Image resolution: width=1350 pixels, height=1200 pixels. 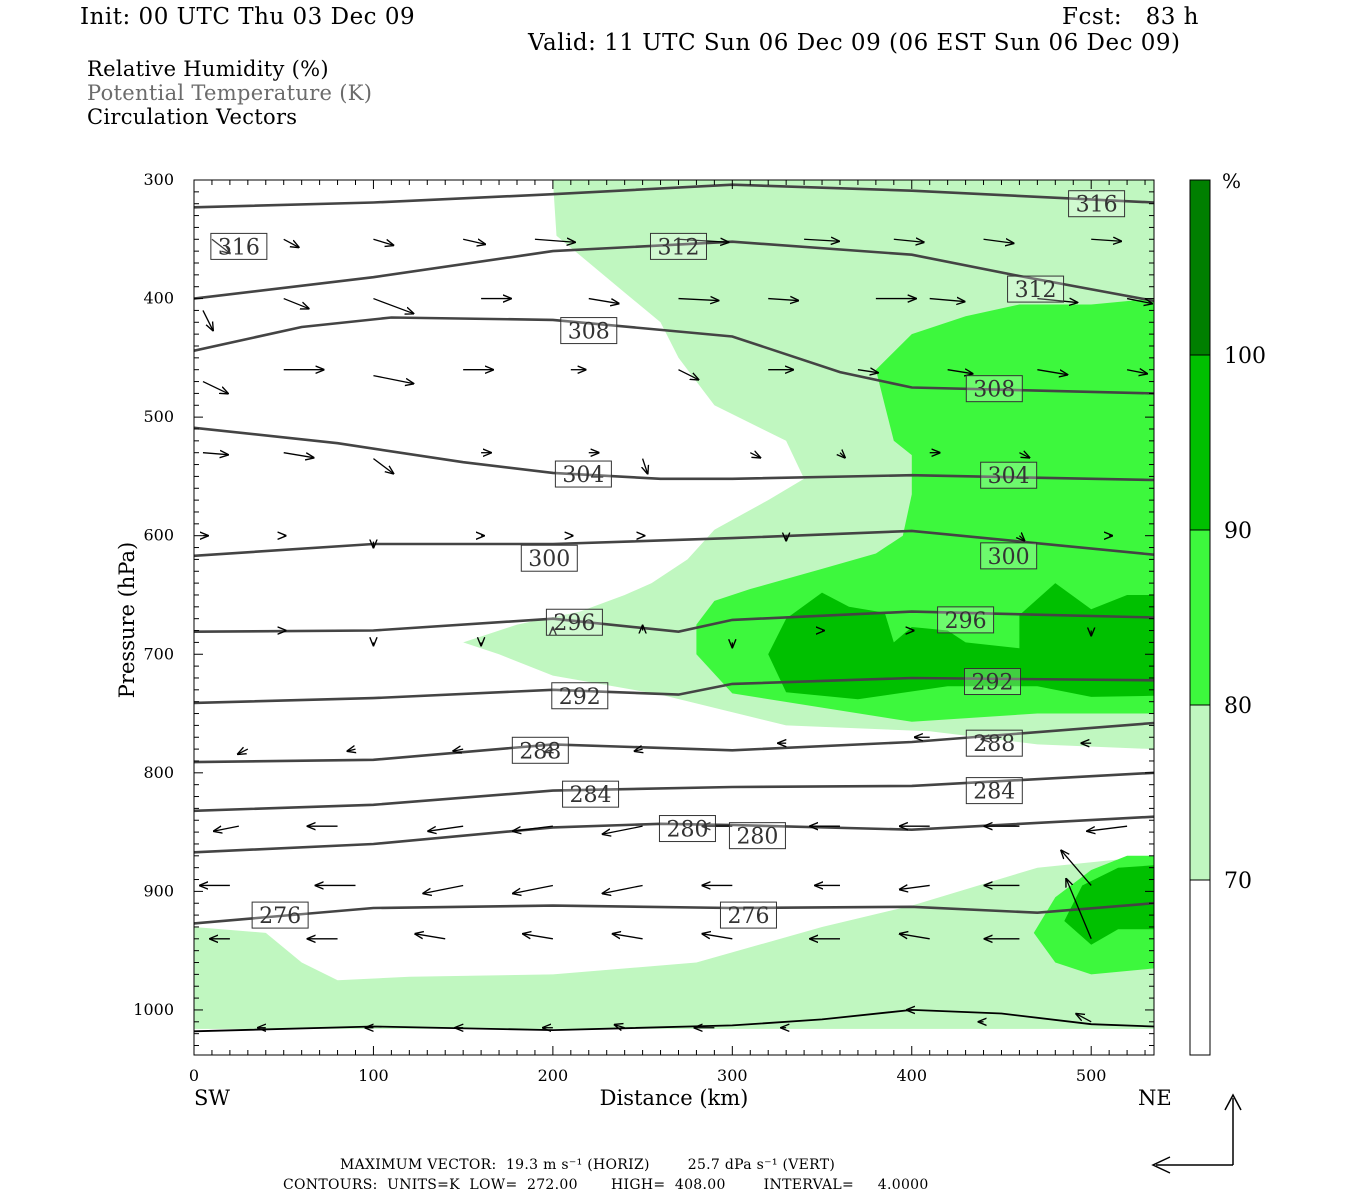 I want to click on theta-label-18: 280, so click(x=687, y=830).